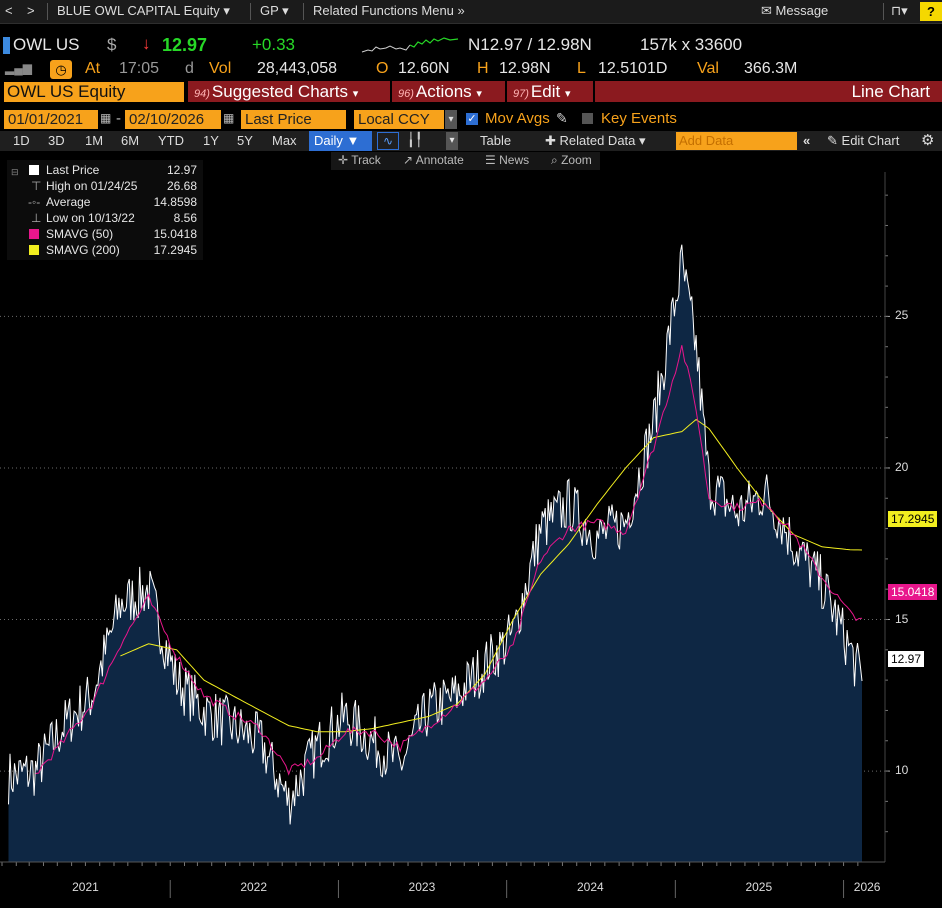 The width and height of the screenshot is (942, 908). What do you see at coordinates (254, 887) in the screenshot?
I see `x-tick-label: 2022` at bounding box center [254, 887].